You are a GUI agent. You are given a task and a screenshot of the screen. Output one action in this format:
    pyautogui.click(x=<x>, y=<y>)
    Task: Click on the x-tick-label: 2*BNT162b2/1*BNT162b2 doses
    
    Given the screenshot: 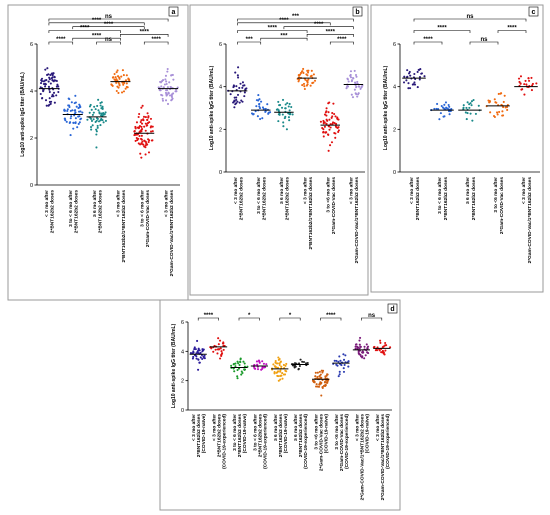 What is the action you would take?
    pyautogui.click(x=311, y=213)
    